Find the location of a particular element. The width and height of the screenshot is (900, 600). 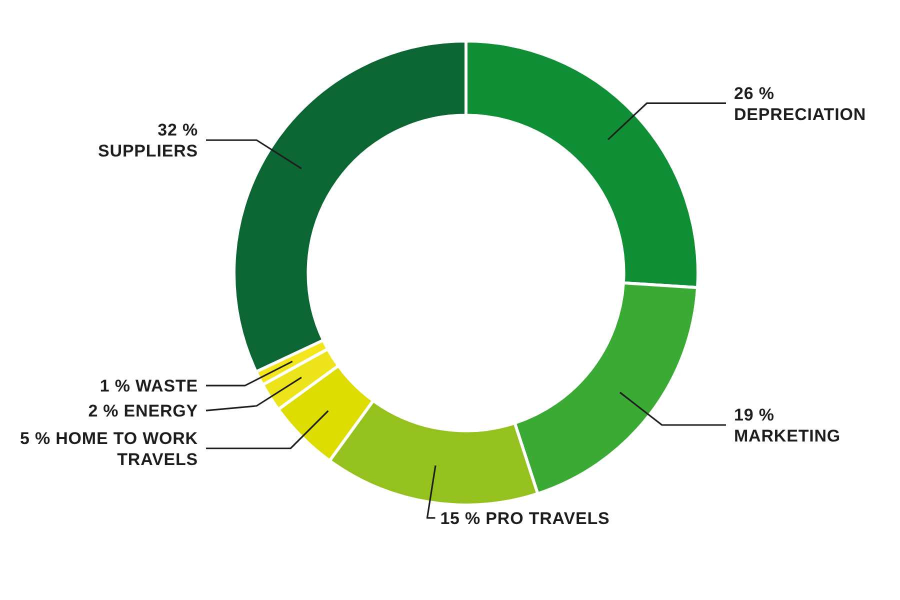

slice-label: MARKETING is located at coordinates (787, 436).